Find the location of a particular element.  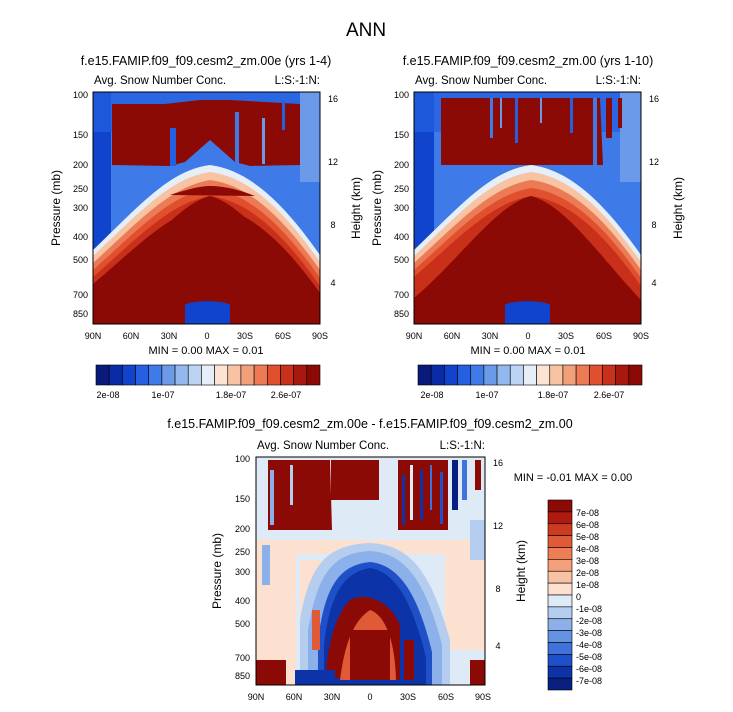

panel-b-colorbar: 2e-08 1e-07 1.8e-07 2.6e-07 is located at coordinates (530, 382).